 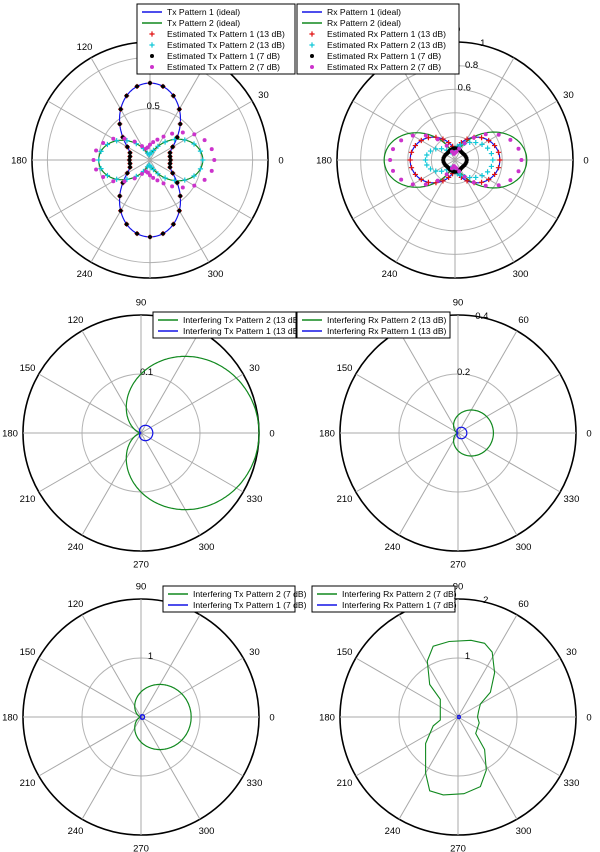 I want to click on legend-entry-label: Estimated Tx Pattern 1 (7 dB), so click(x=223, y=56).